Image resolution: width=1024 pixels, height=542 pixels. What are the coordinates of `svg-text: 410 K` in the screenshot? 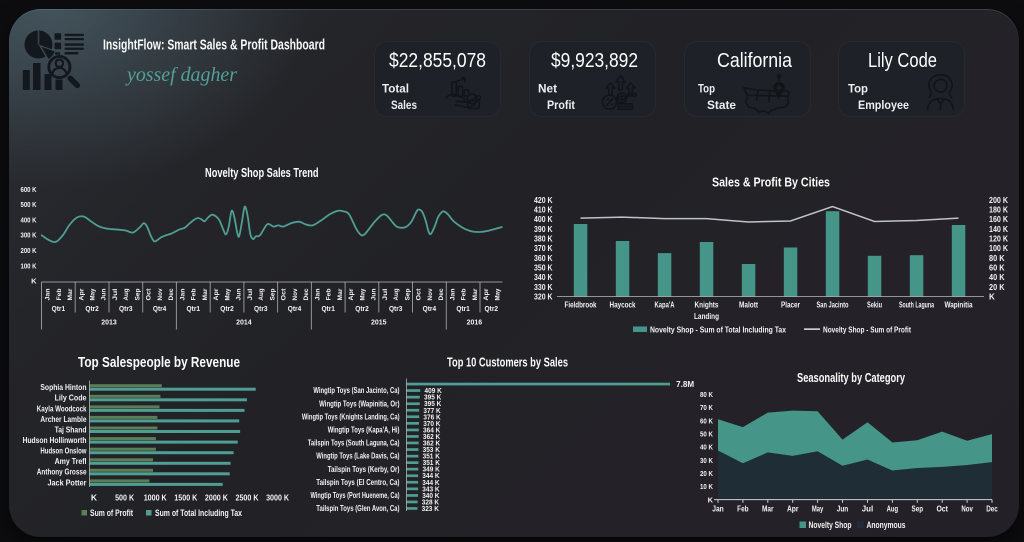 It's located at (543, 210).